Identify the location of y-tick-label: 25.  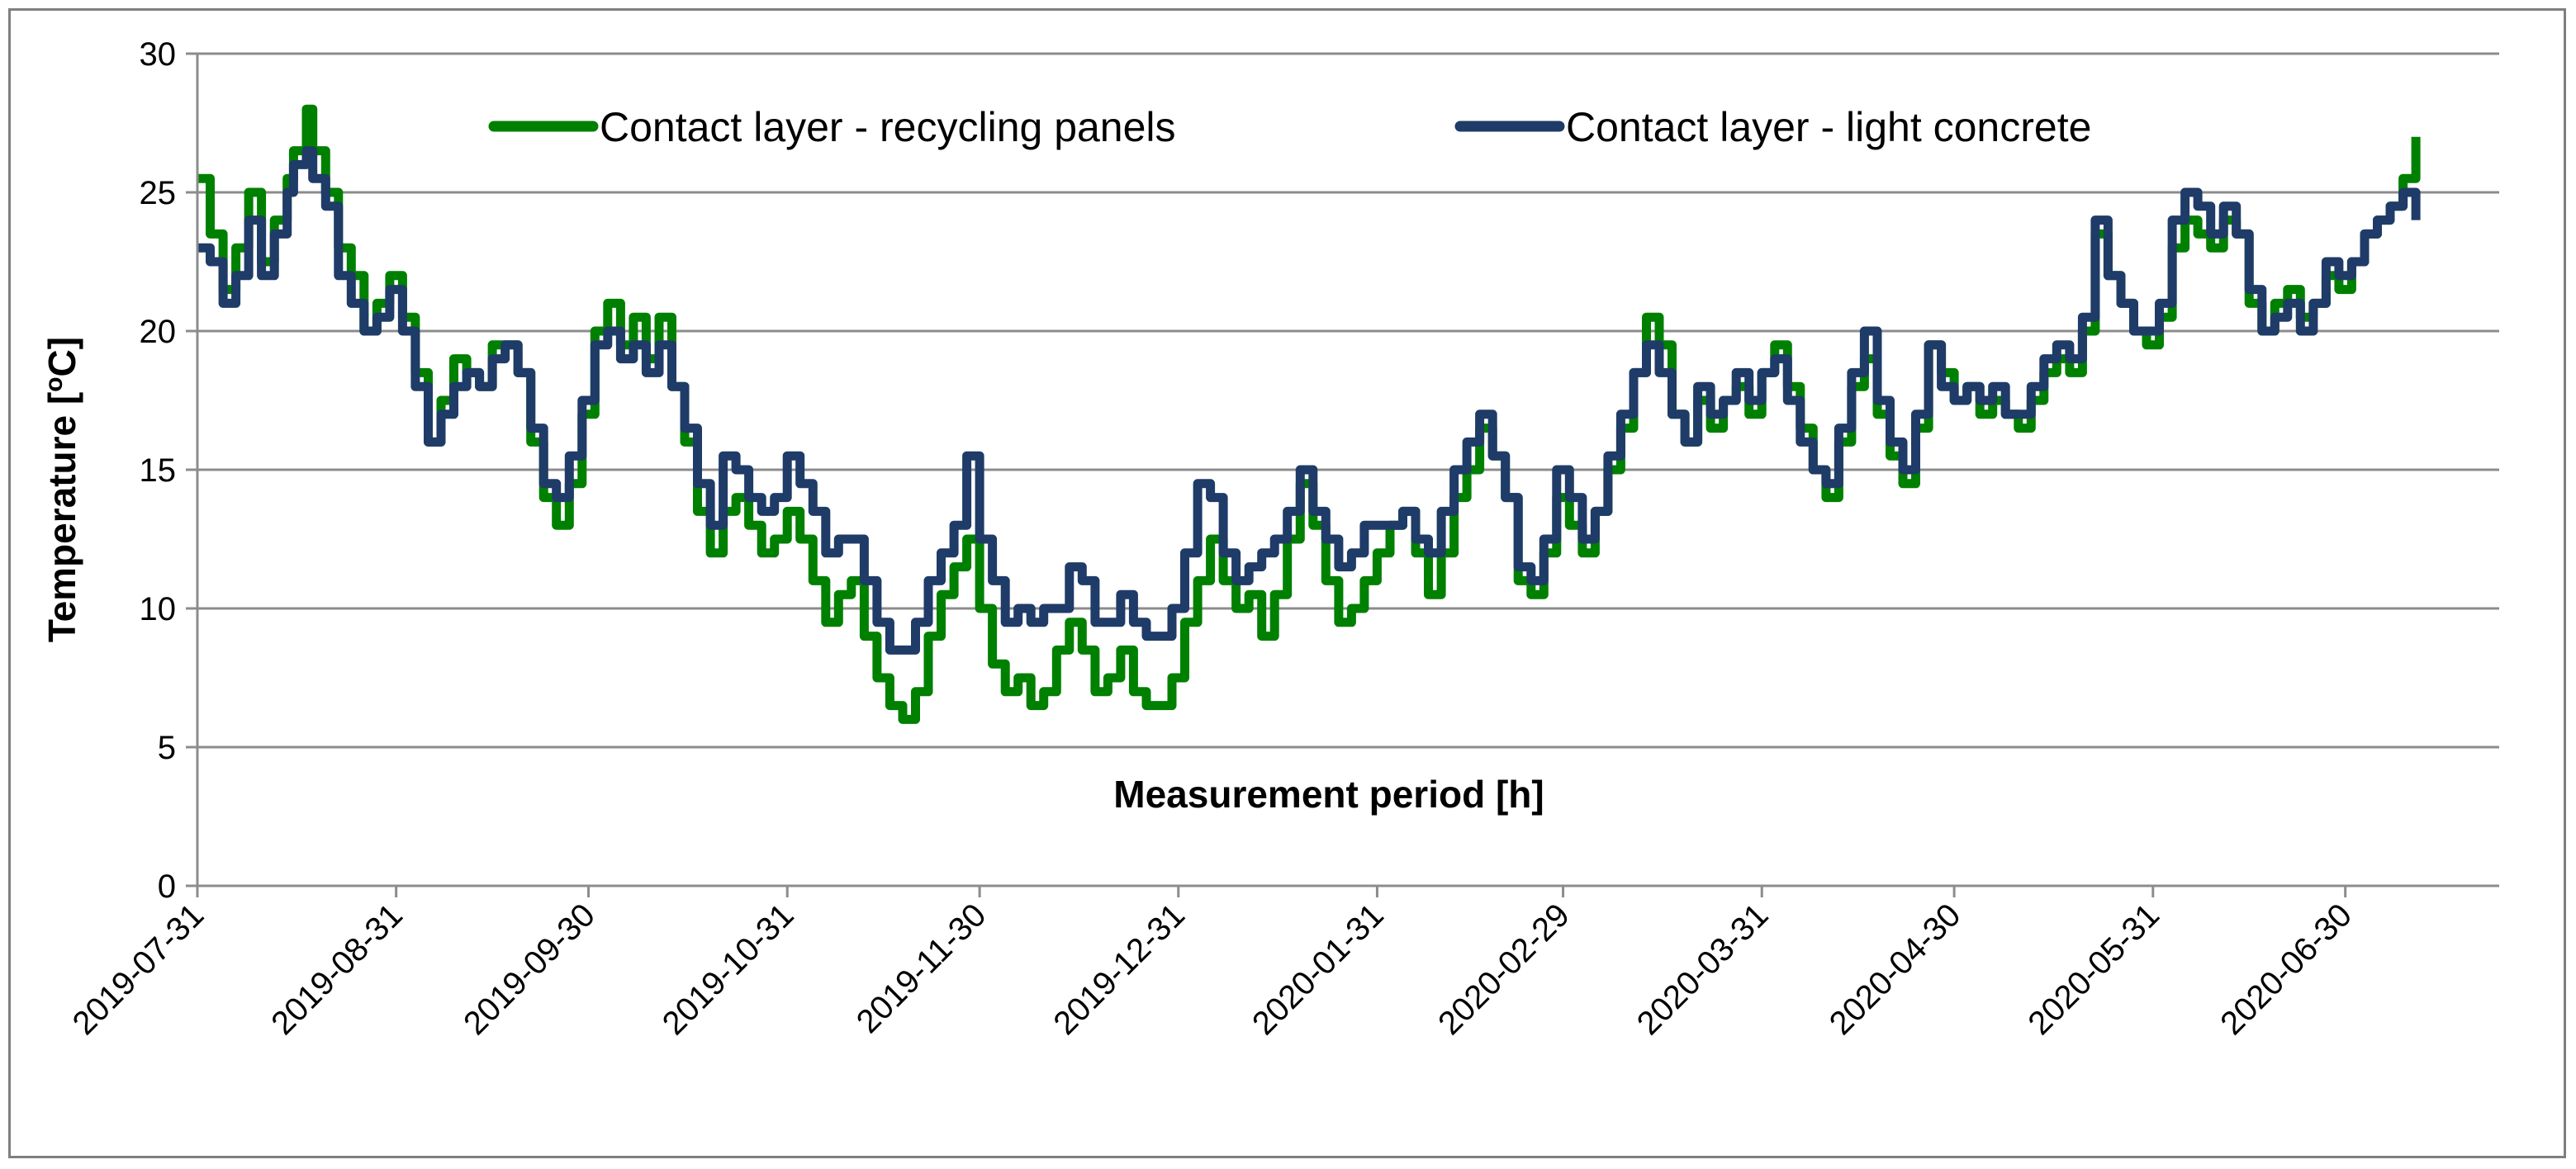
(158, 193).